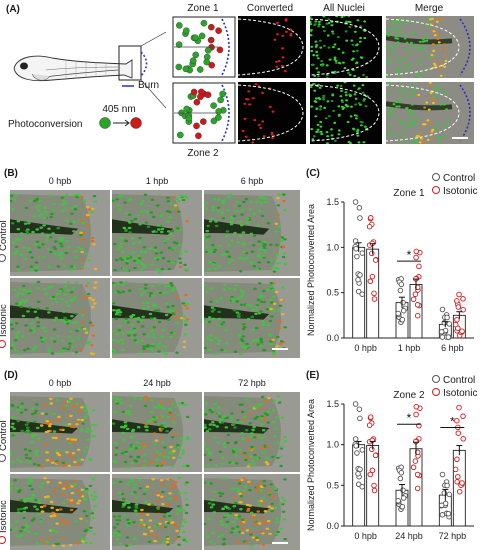 Image resolution: width=480 pixels, height=550 pixels. Describe the element at coordinates (89, 70) in the screenshot. I see `larva-illustration` at that location.